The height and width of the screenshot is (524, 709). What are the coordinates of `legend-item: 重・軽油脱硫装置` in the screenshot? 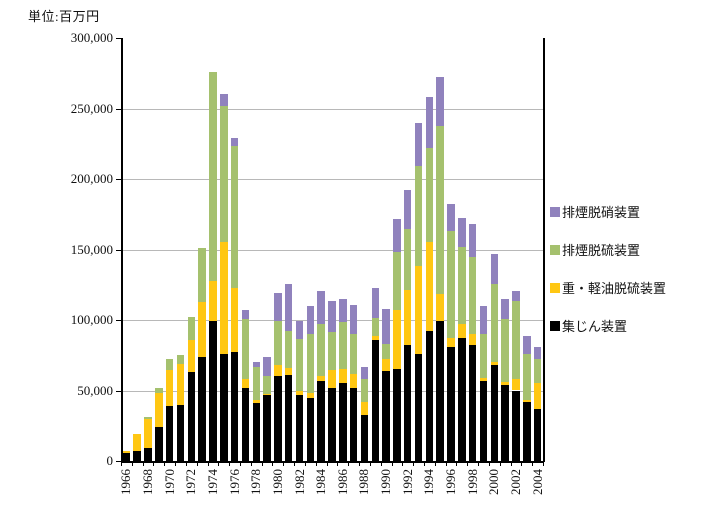 It's located at (629, 288).